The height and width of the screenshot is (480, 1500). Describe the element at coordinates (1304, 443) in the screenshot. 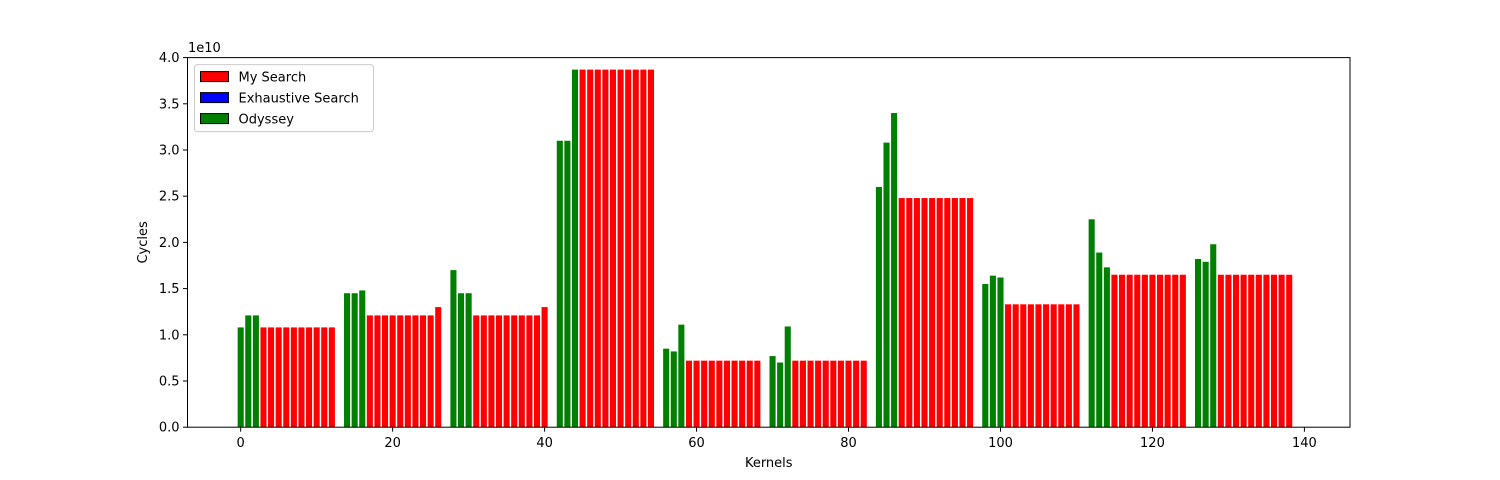

I see `x-tick-label: 140` at that location.